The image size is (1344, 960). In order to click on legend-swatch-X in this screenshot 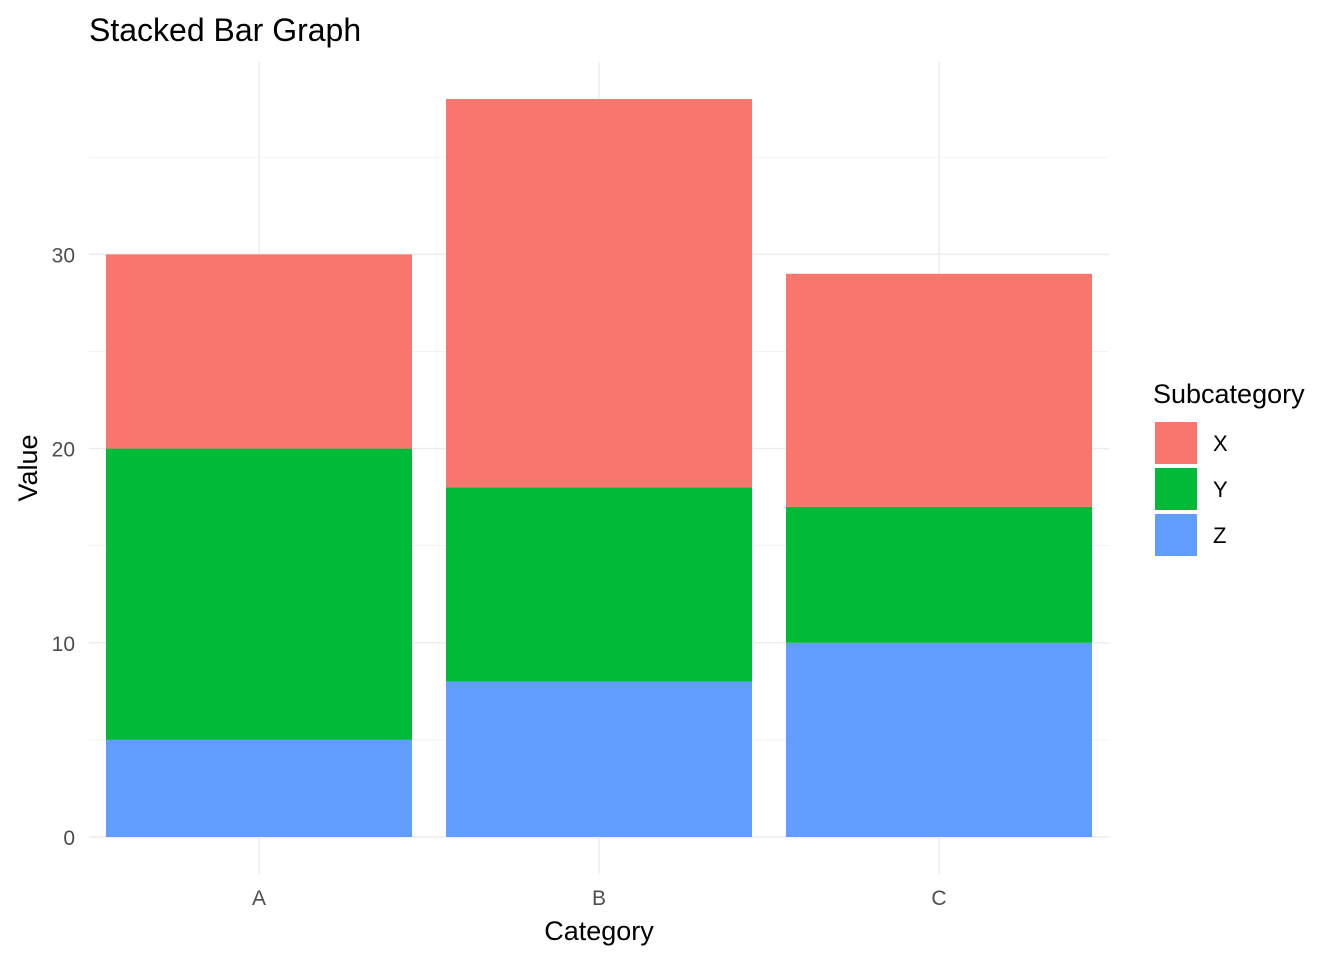, I will do `click(1176, 443)`.